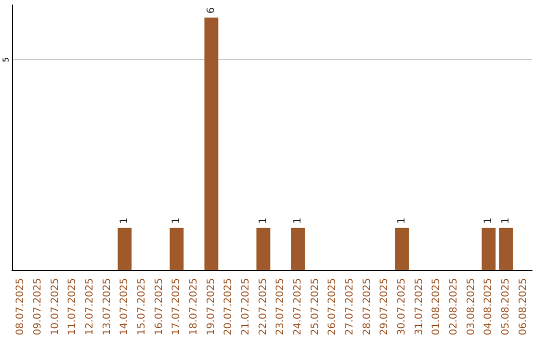 Image resolution: width=540 pixels, height=340 pixels. Describe the element at coordinates (280, 307) in the screenshot. I see `x-tick-label: 23.07.2025` at that location.